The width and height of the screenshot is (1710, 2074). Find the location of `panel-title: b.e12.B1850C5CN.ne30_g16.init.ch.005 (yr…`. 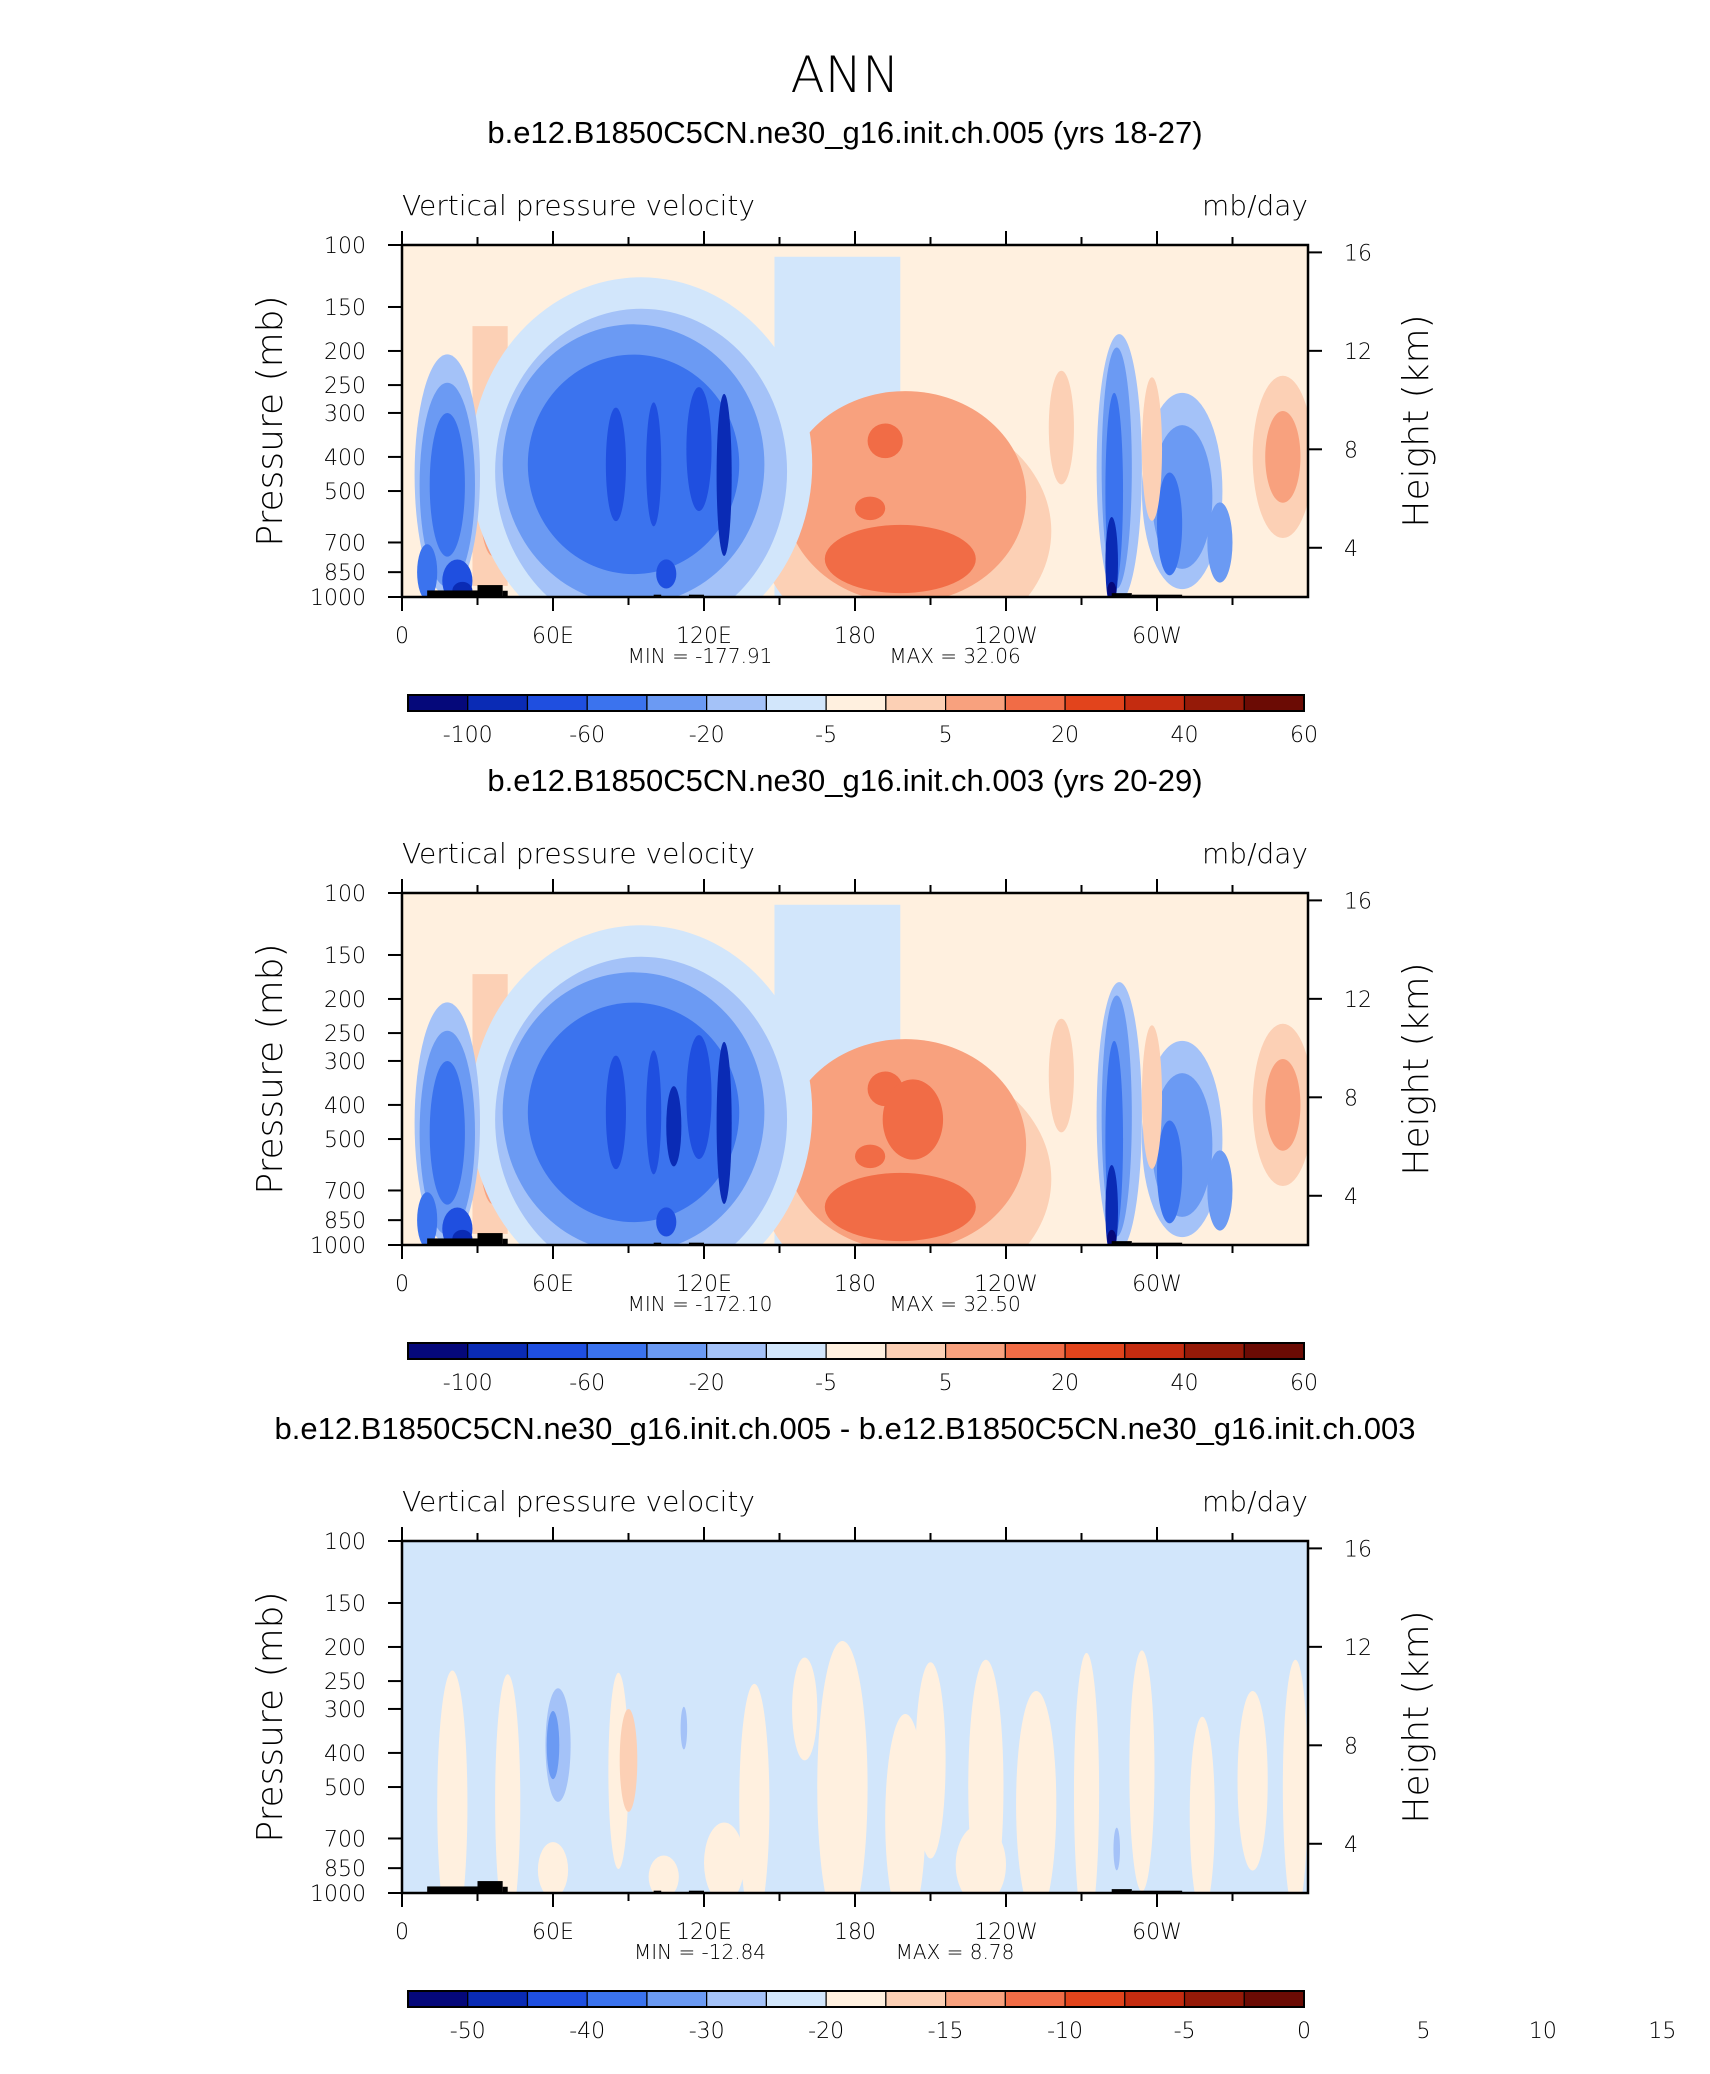

panel-title: b.e12.B1850C5CN.ne30_g16.init.ch.005 (yr… is located at coordinates (844, 132).